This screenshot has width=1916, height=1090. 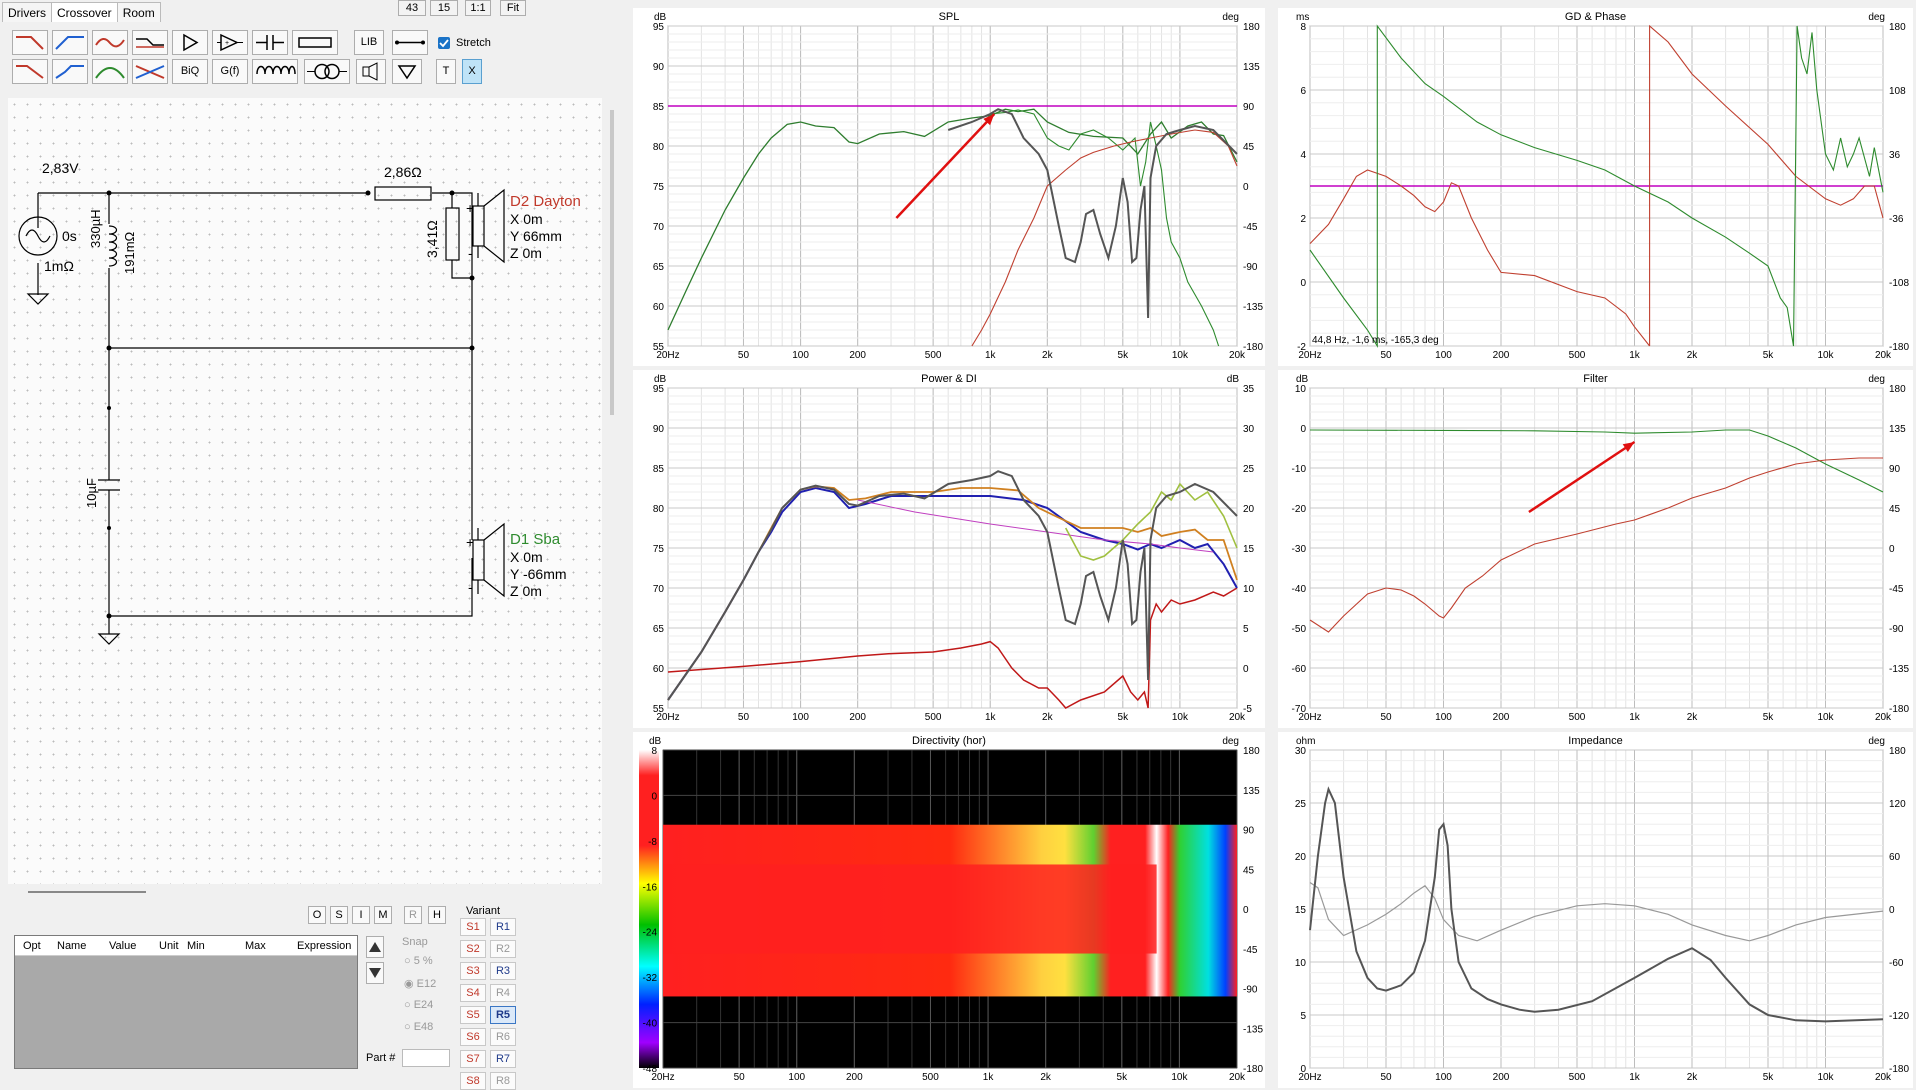 I want to click on chart-filter-ytick: -50, so click(x=1299, y=629).